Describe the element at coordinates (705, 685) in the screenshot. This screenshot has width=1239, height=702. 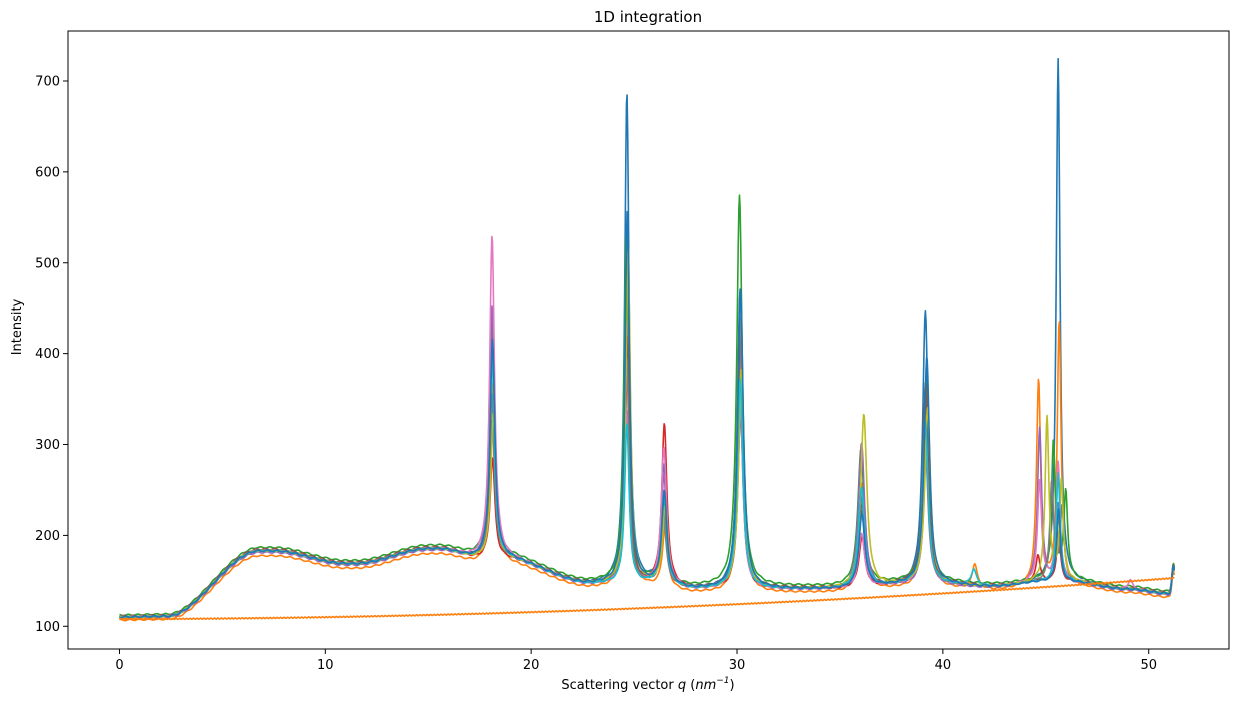
I see `x-axis-label-unit: nm` at that location.